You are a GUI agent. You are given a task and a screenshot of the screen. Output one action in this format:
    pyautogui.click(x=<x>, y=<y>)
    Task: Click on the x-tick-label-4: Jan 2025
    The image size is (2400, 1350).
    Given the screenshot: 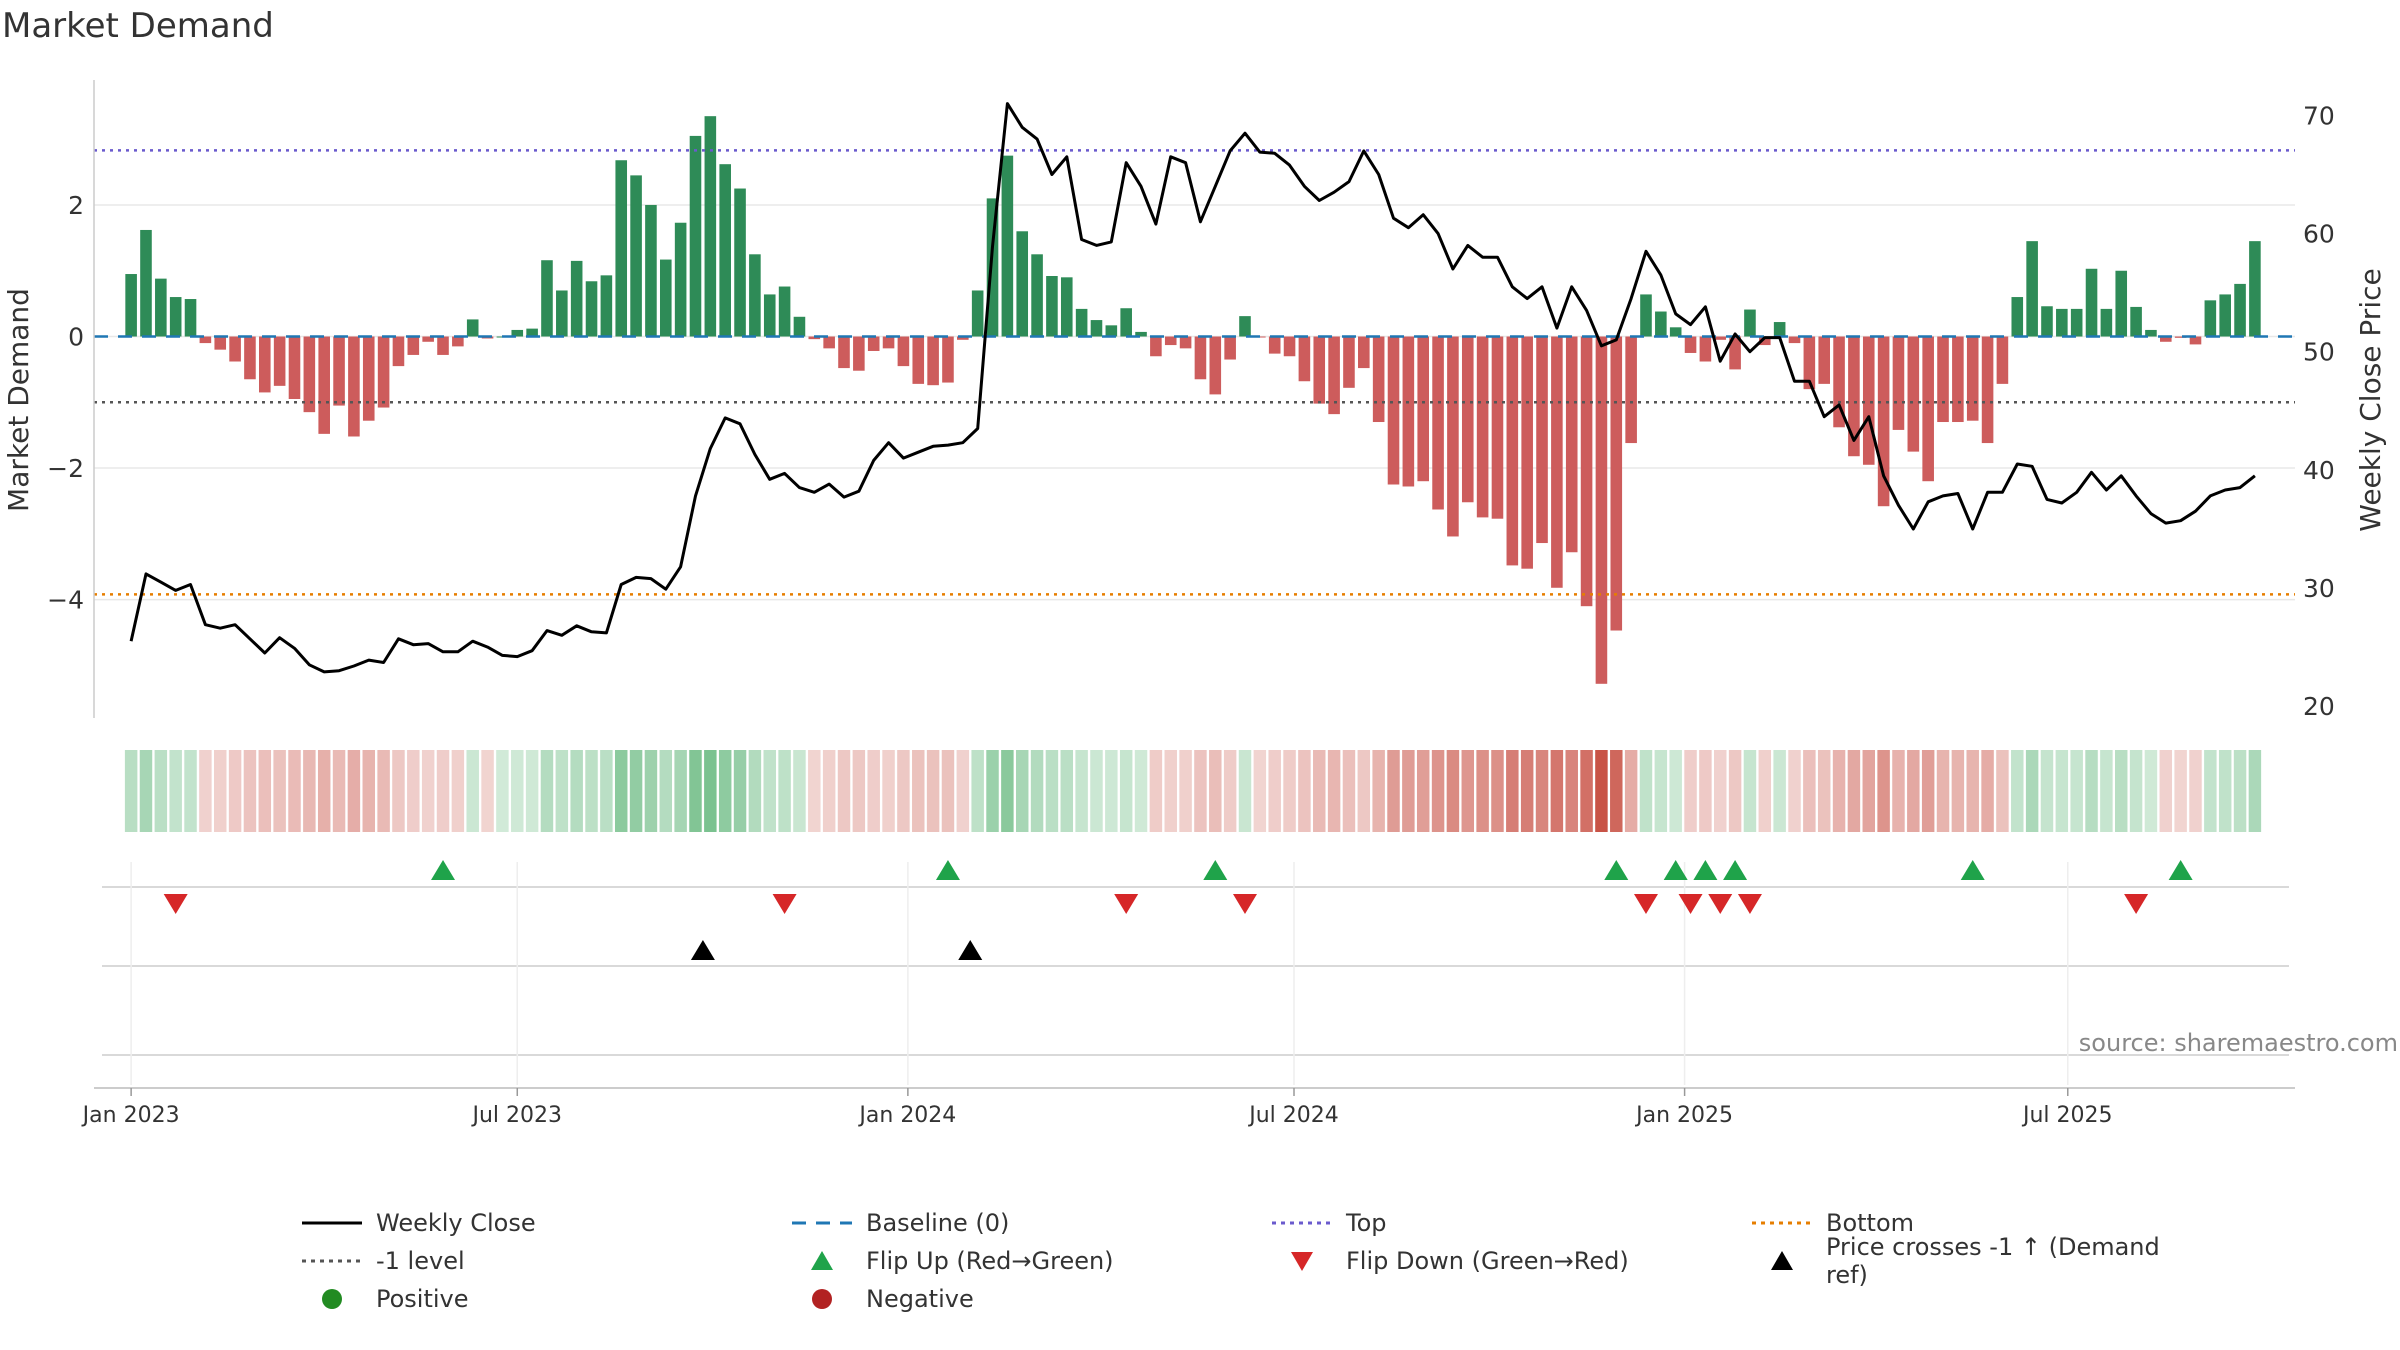 What is the action you would take?
    pyautogui.click(x=1683, y=1115)
    